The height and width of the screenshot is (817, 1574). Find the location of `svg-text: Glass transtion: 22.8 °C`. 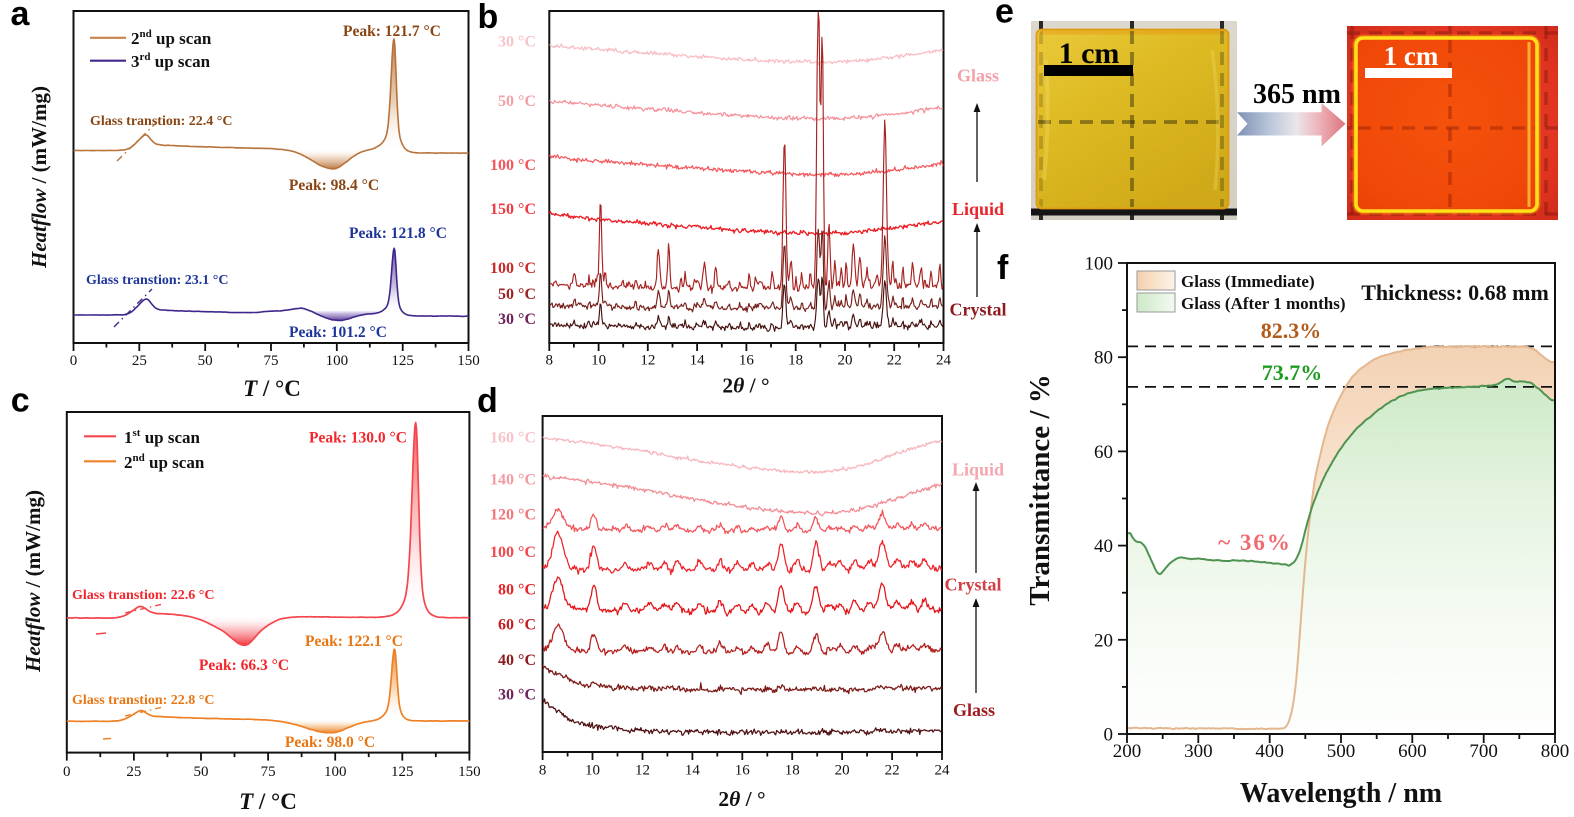

svg-text: Glass transtion: 22.8 °C is located at coordinates (143, 700).